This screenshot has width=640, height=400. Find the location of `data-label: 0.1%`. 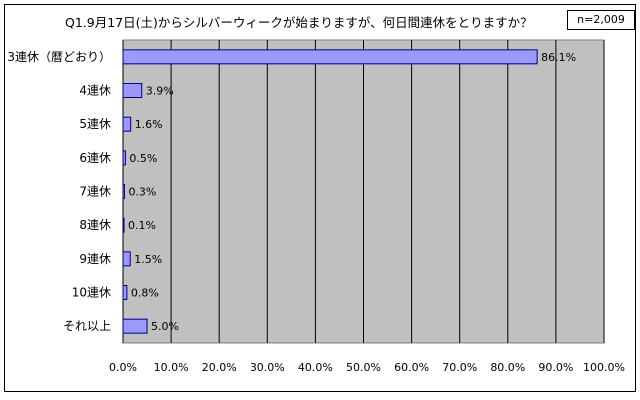

data-label: 0.1% is located at coordinates (142, 225).